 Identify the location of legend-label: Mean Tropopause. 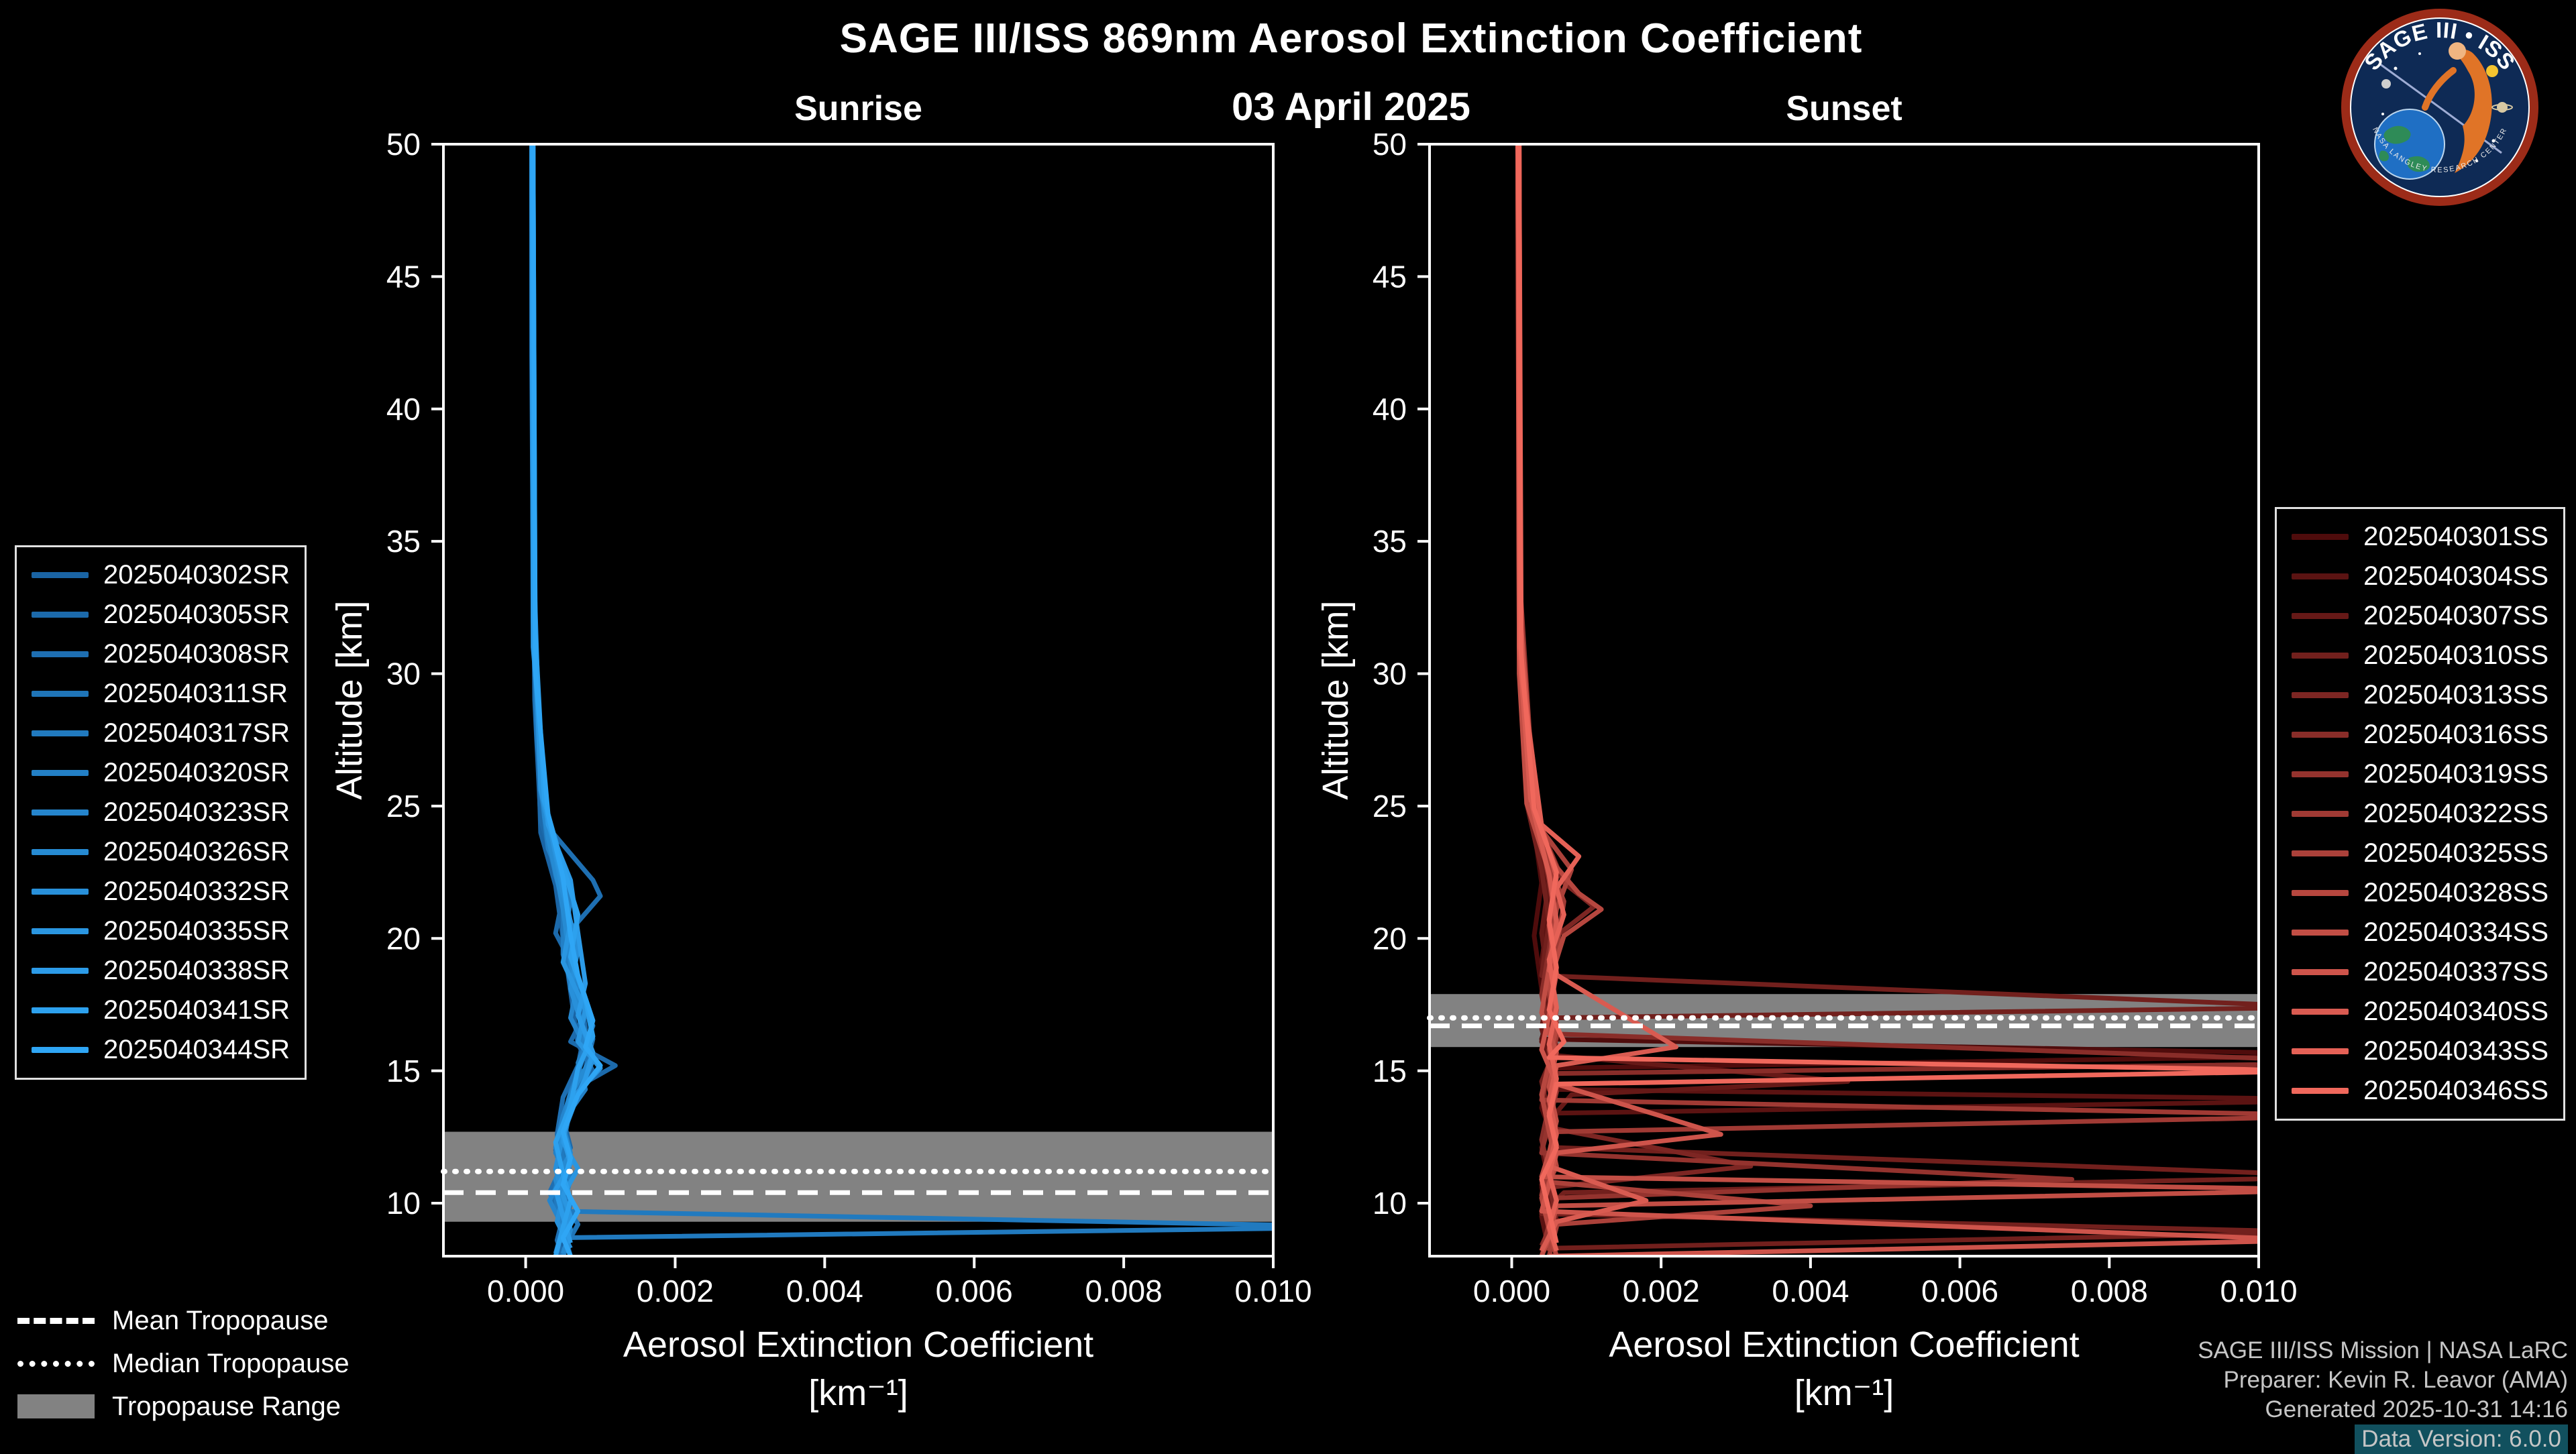
(220, 1320).